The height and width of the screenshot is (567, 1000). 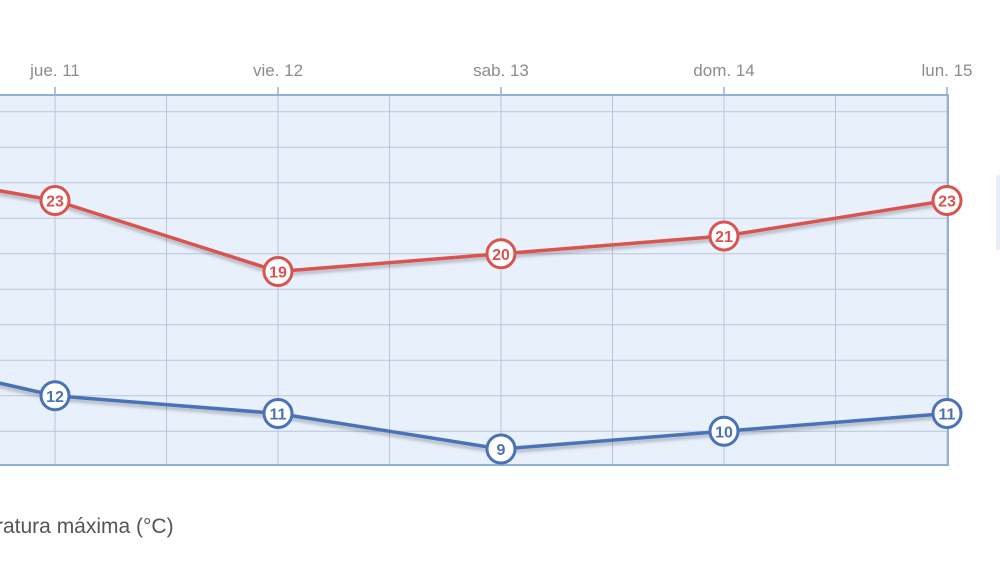 I want to click on data-label: 20, so click(x=501, y=255).